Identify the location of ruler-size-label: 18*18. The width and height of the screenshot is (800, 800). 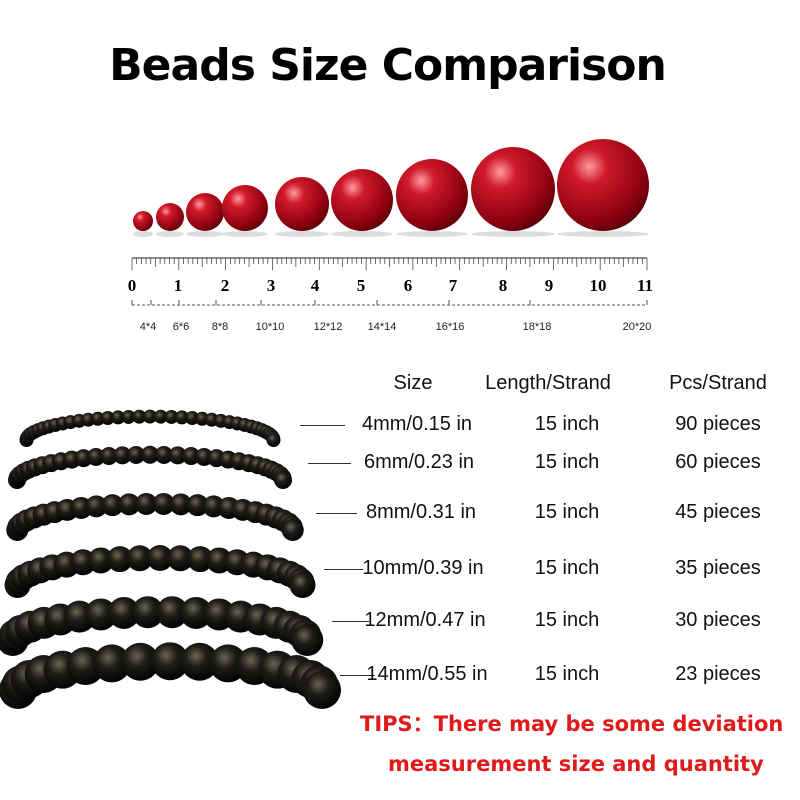
(537, 327).